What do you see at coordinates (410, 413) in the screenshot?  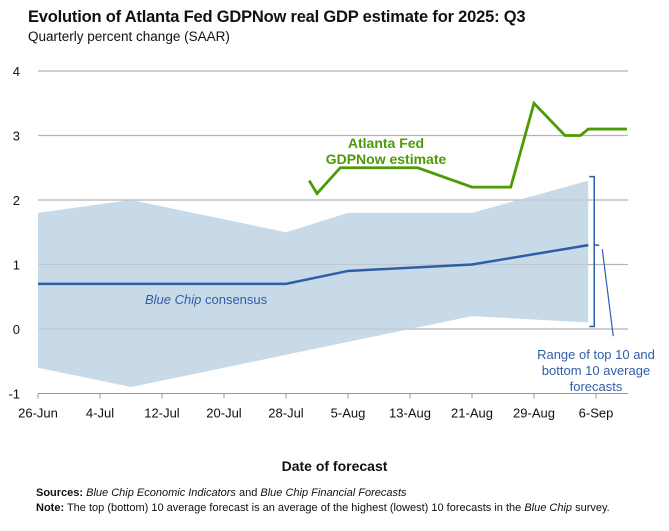 I see `x-tick-label: 13-Aug` at bounding box center [410, 413].